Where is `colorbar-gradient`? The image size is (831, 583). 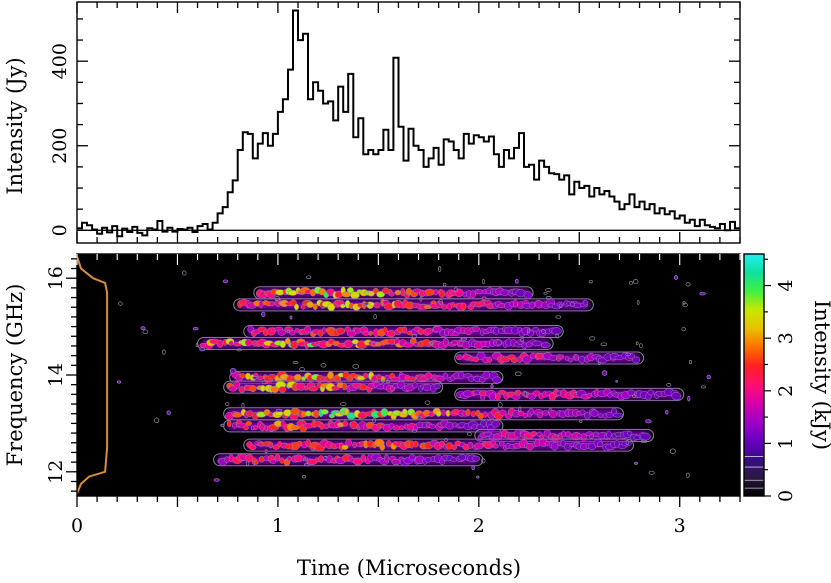 colorbar-gradient is located at coordinates (754, 375).